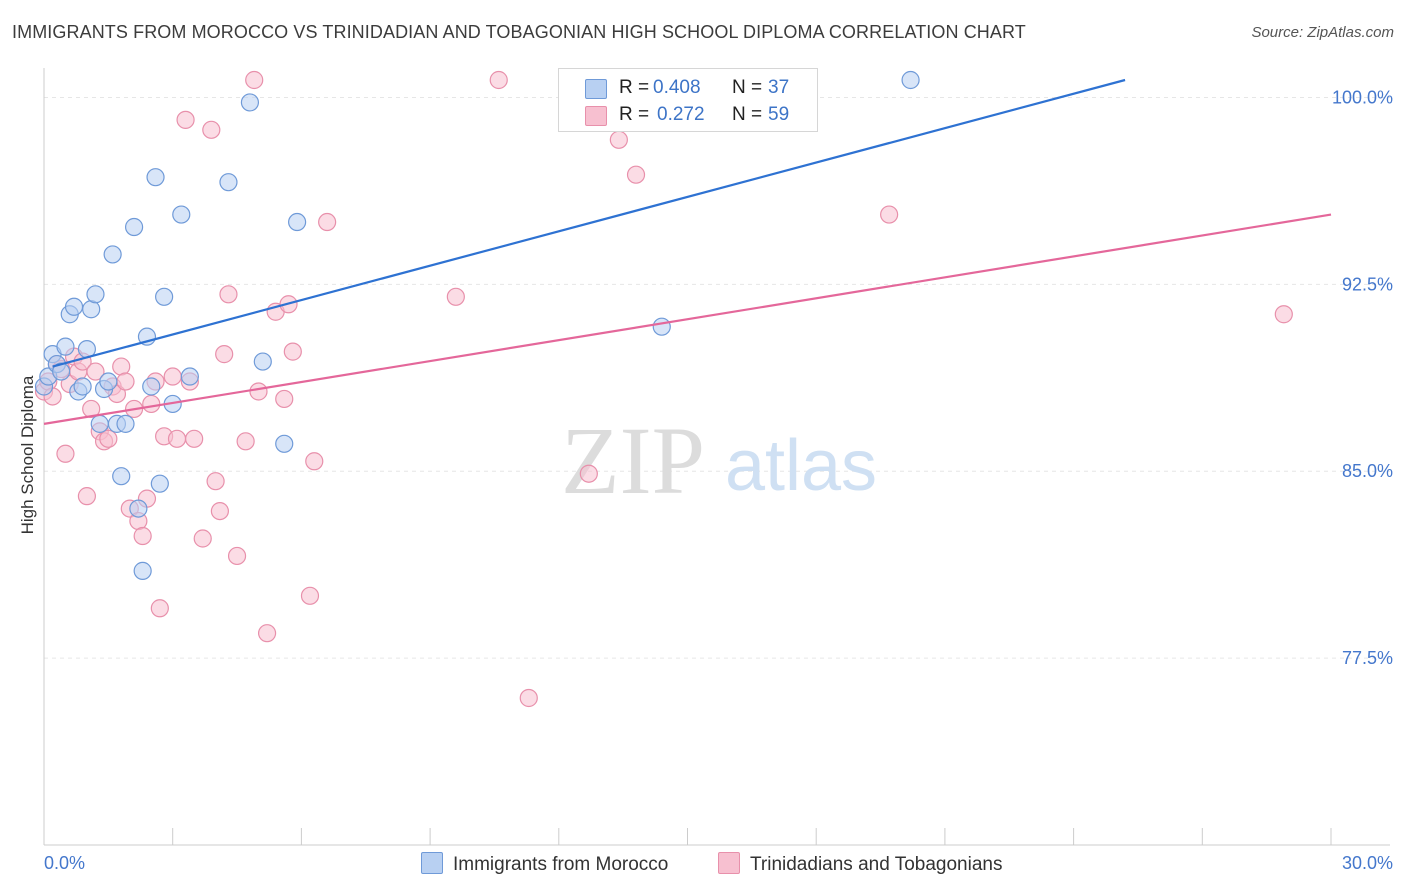 This screenshot has width=1406, height=892. Describe the element at coordinates (561, 864) in the screenshot. I see `bottom-legend-label-morocco: Immigrants from Morocco` at that location.